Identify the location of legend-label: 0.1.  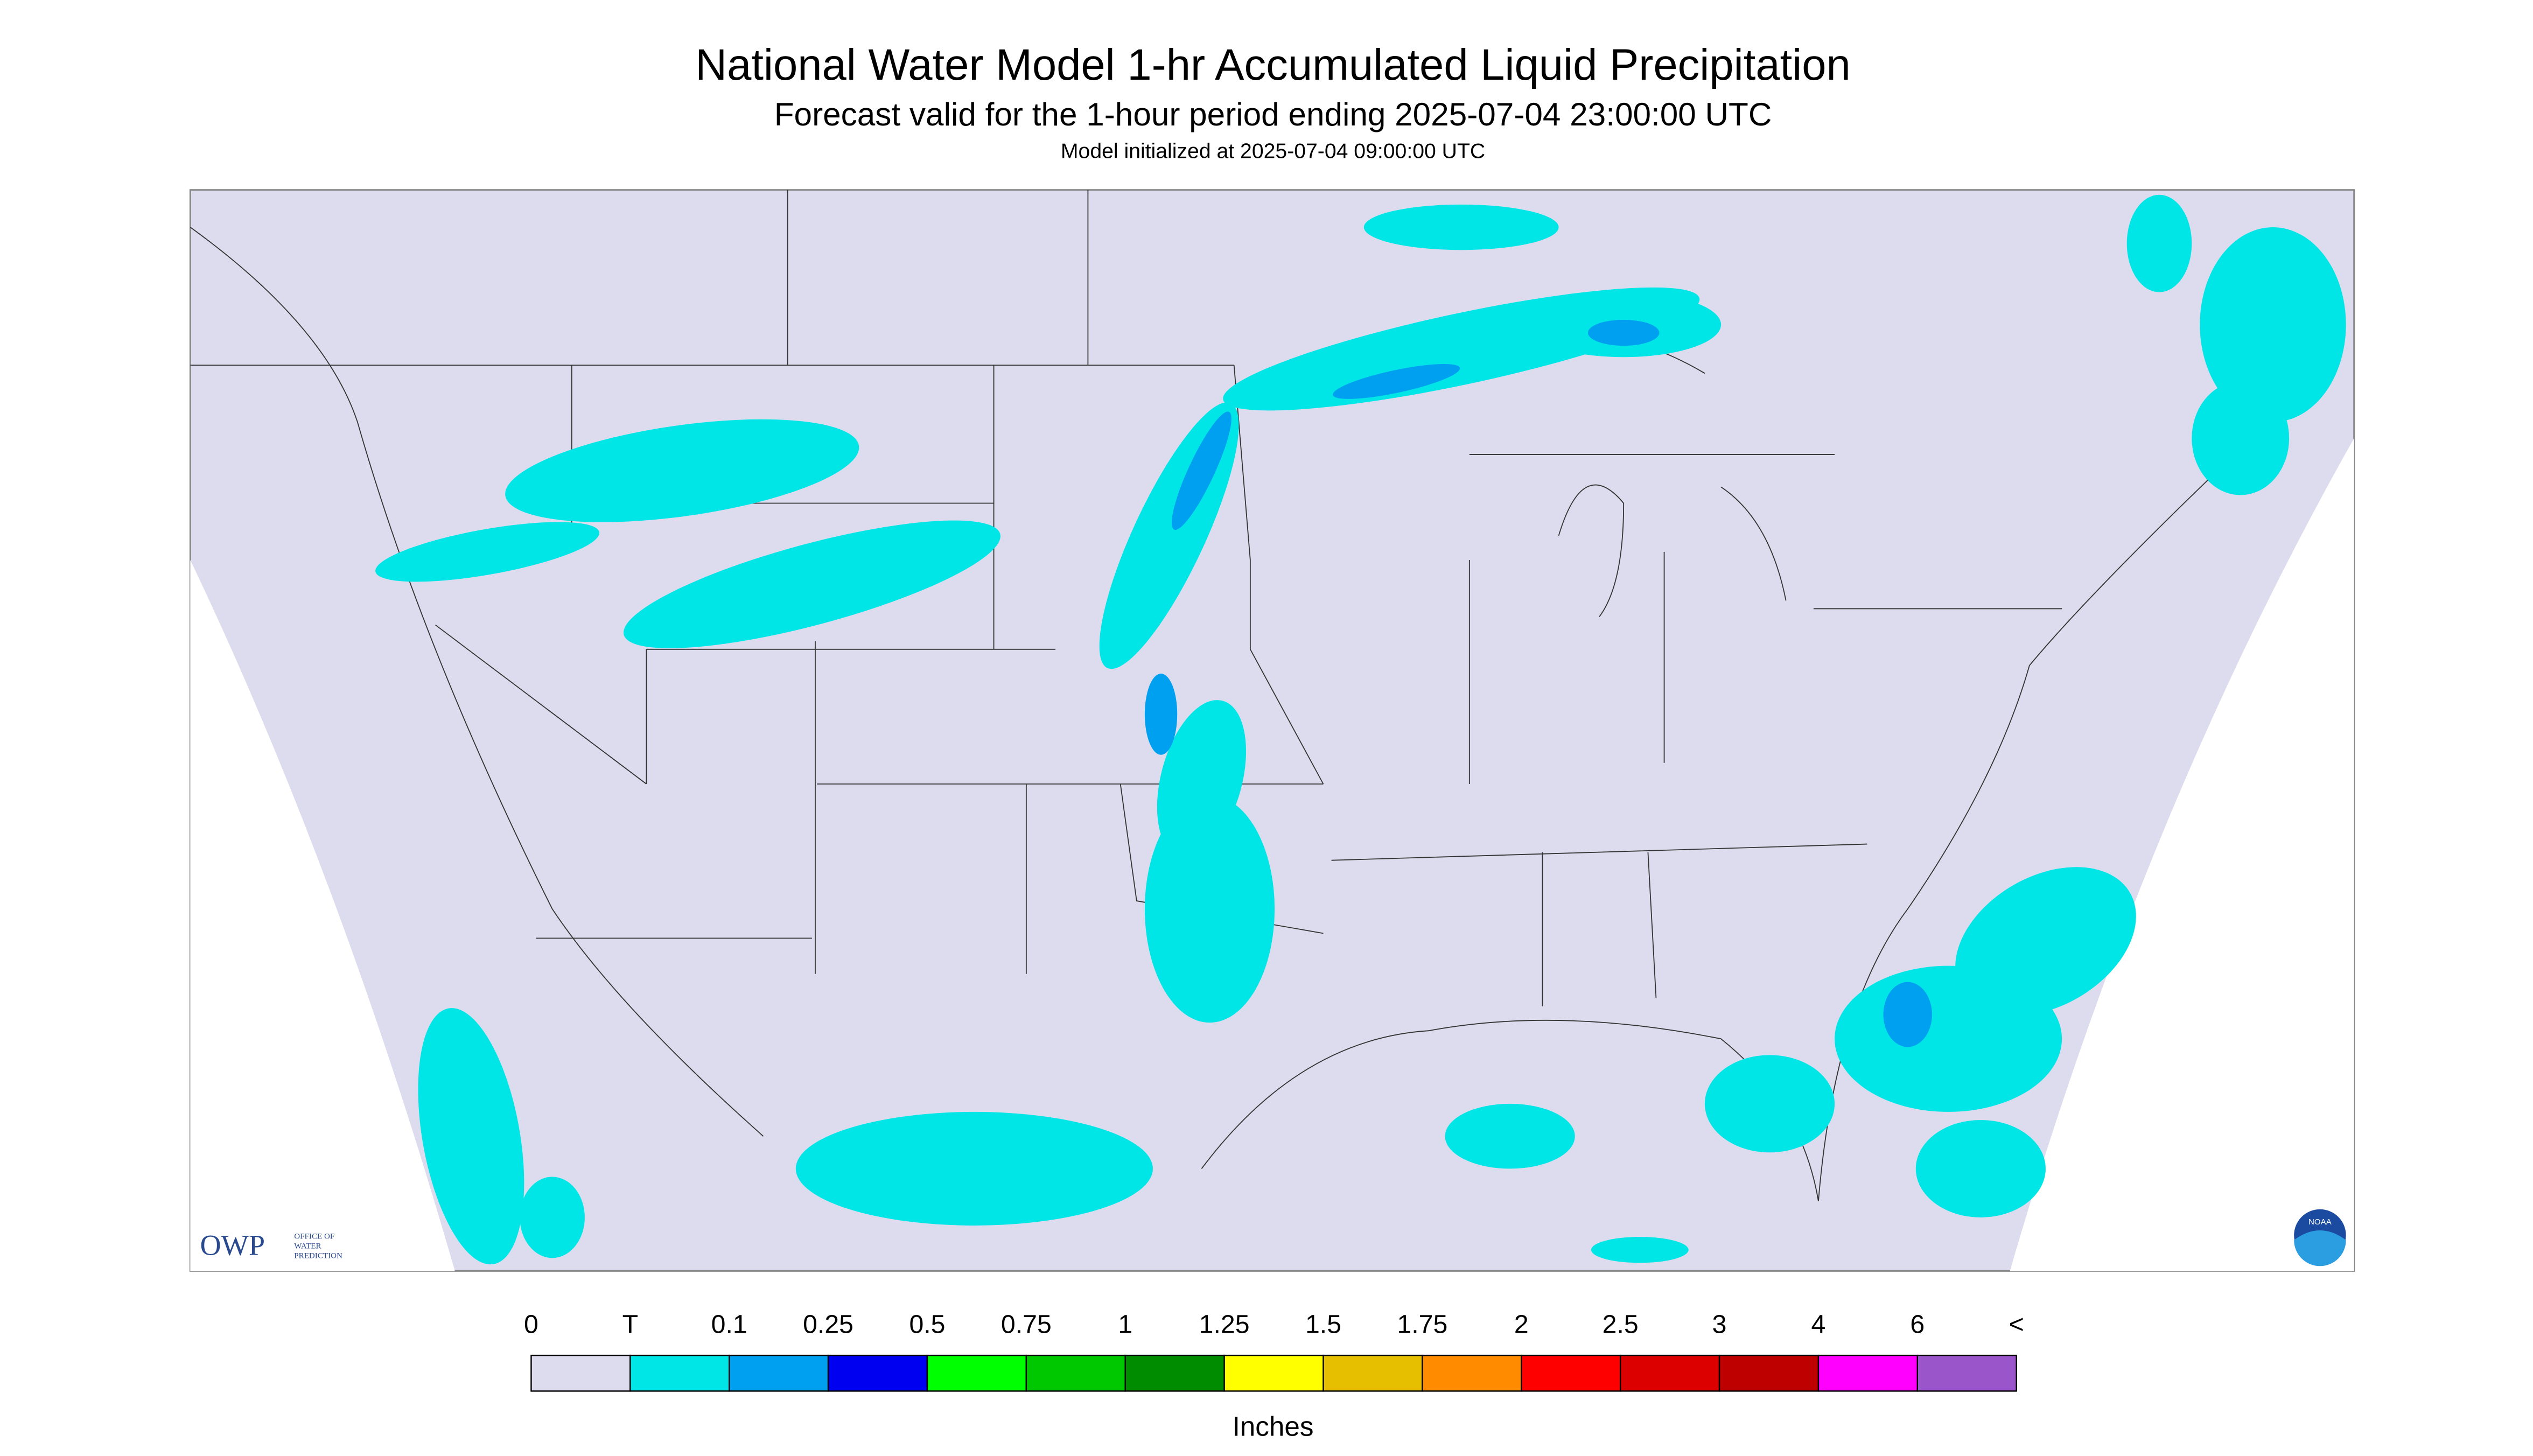
(729, 1324).